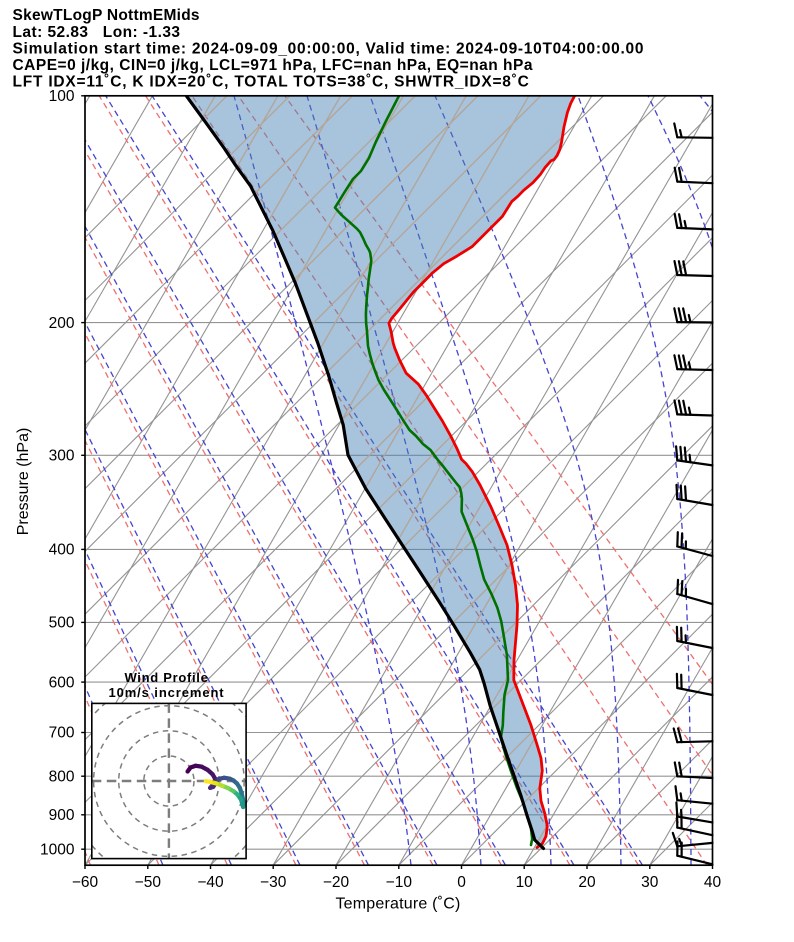 Image resolution: width=794 pixels, height=942 pixels. What do you see at coordinates (166, 677) in the screenshot?
I see `svg-text: Wind Profile` at bounding box center [166, 677].